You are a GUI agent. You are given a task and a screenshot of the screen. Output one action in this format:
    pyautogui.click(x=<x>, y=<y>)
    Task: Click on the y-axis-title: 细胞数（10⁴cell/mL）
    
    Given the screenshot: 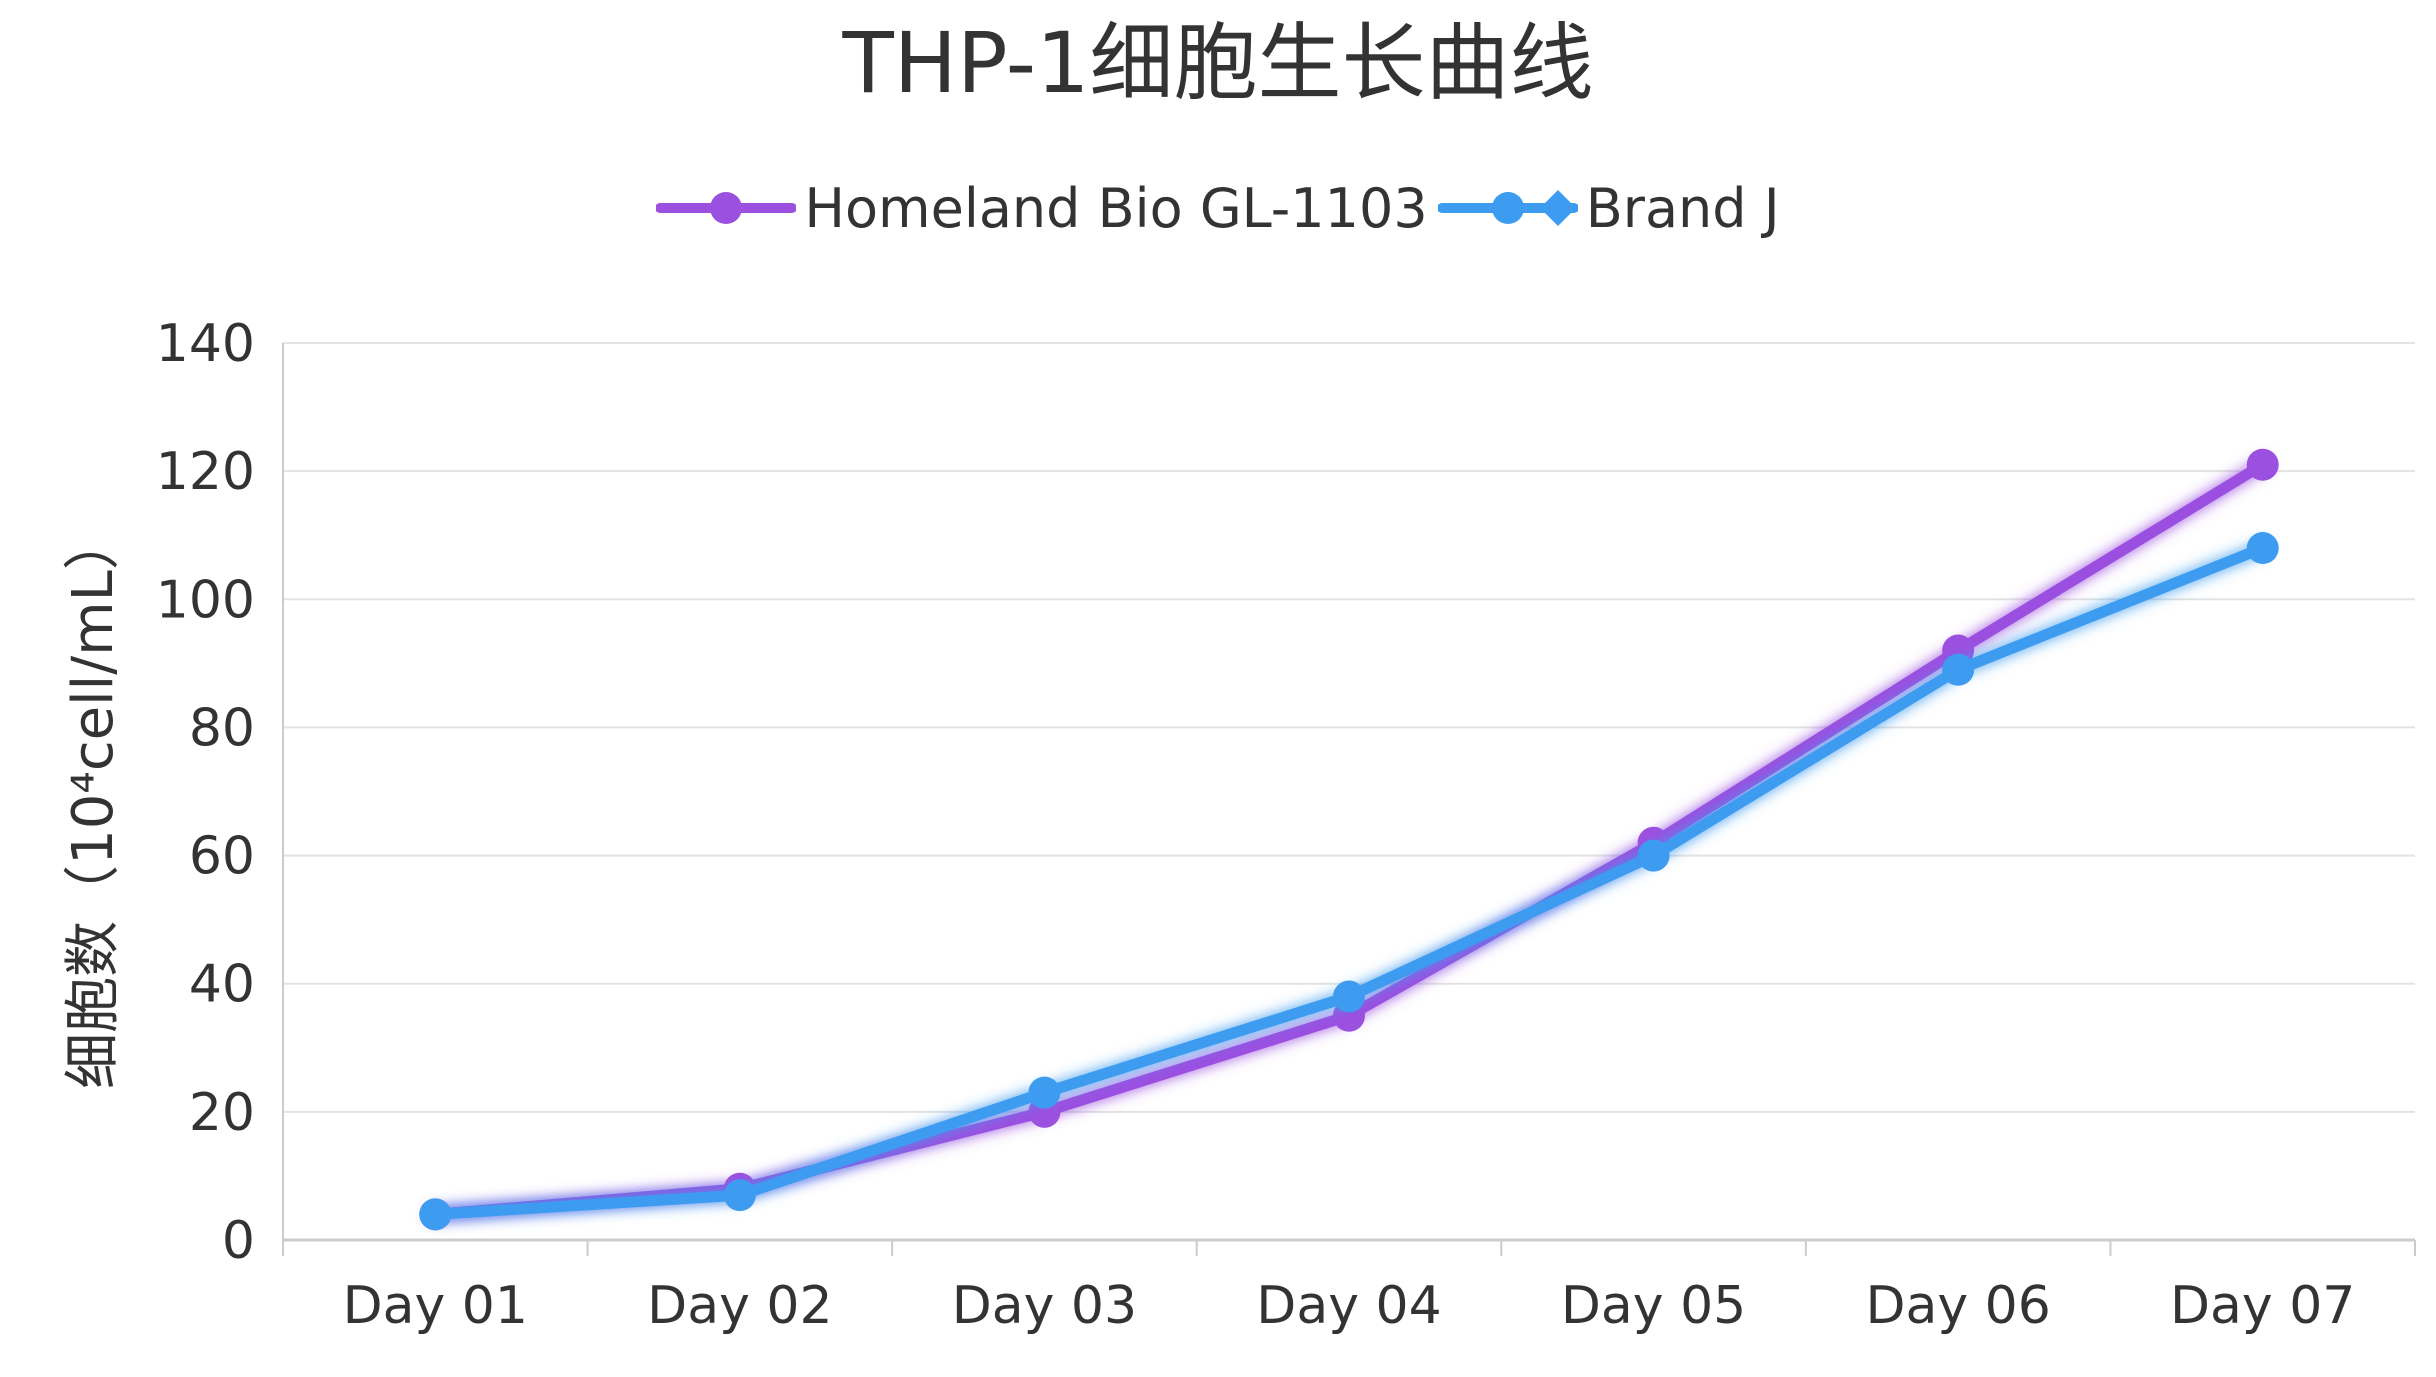 What is the action you would take?
    pyautogui.click(x=93, y=801)
    